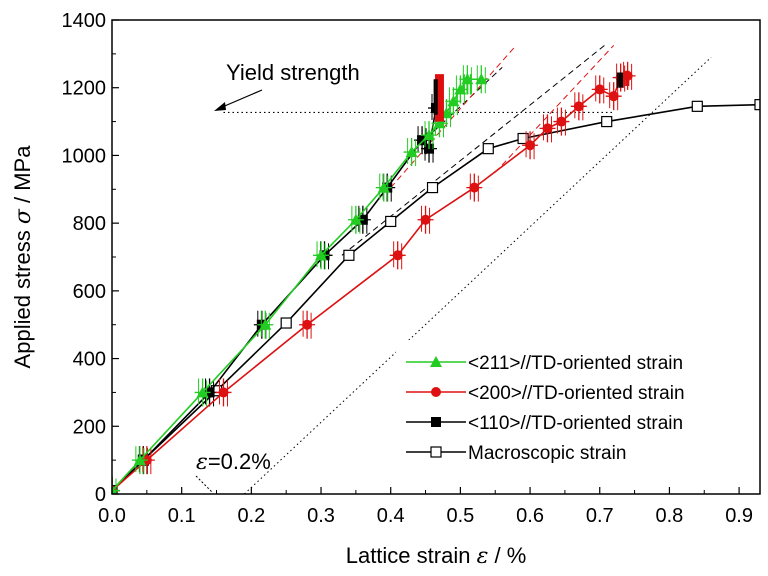 This screenshot has height=576, width=768. I want to click on x-tick-label: 0.8, so click(670, 516).